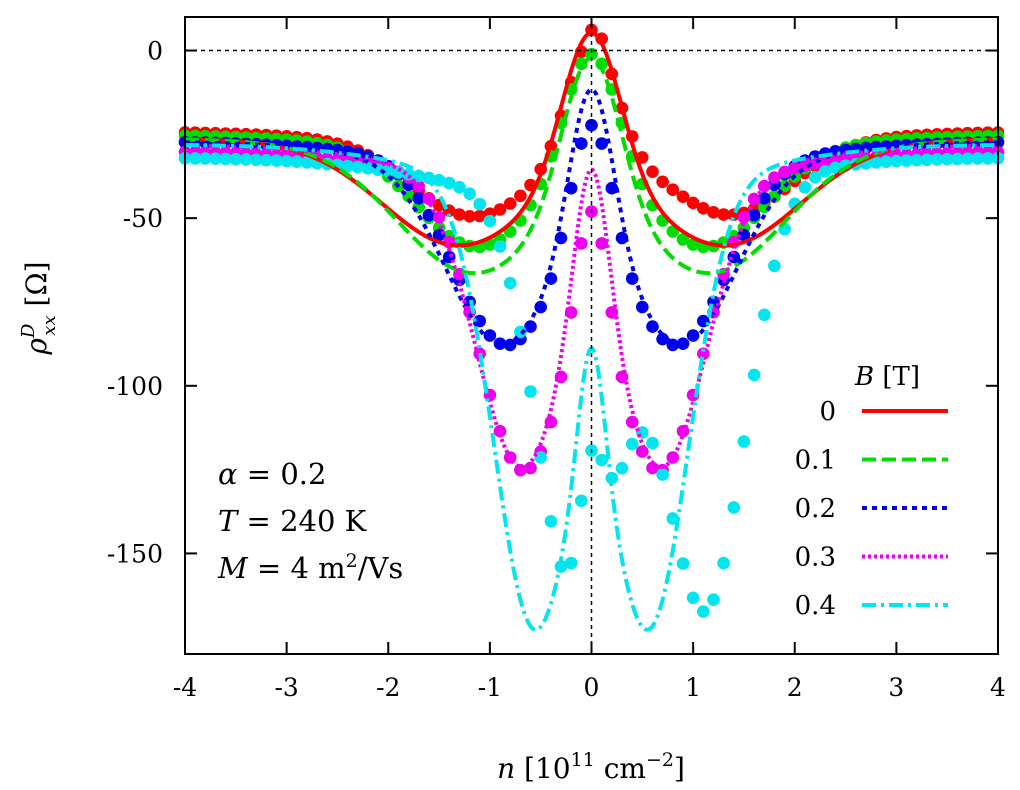 This screenshot has height=790, width=1020. What do you see at coordinates (293, 521) in the screenshot?
I see `annotation-1: T = 240 K` at bounding box center [293, 521].